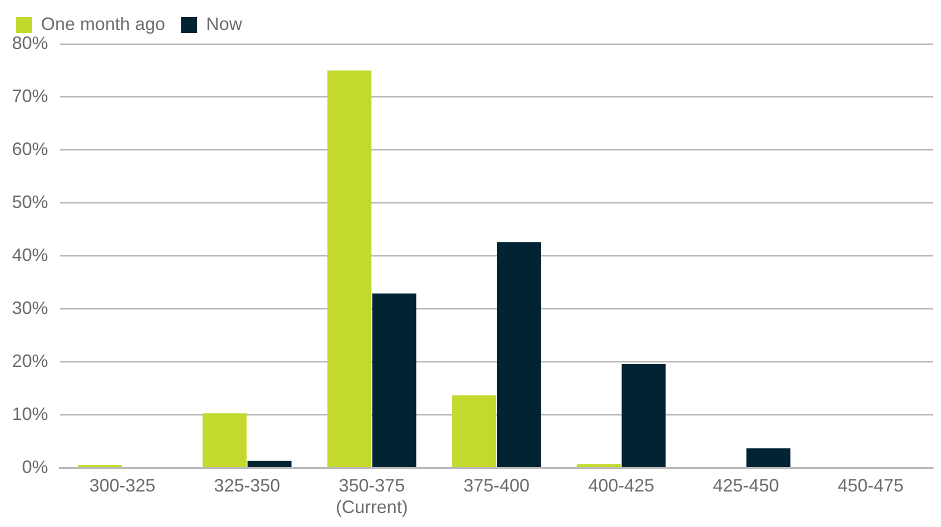 The image size is (941, 527). I want to click on x-tick-label: 400-425, so click(621, 486).